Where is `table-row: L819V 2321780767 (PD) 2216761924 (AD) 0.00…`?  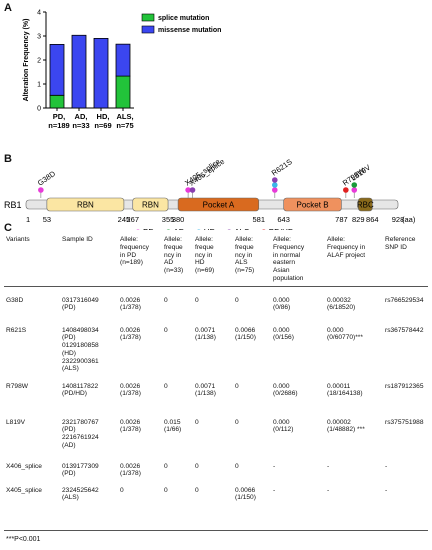
table-row: L819V 2321780767 (PD) 2216761924 (AD) 0.00… is located at coordinates (216, 441).